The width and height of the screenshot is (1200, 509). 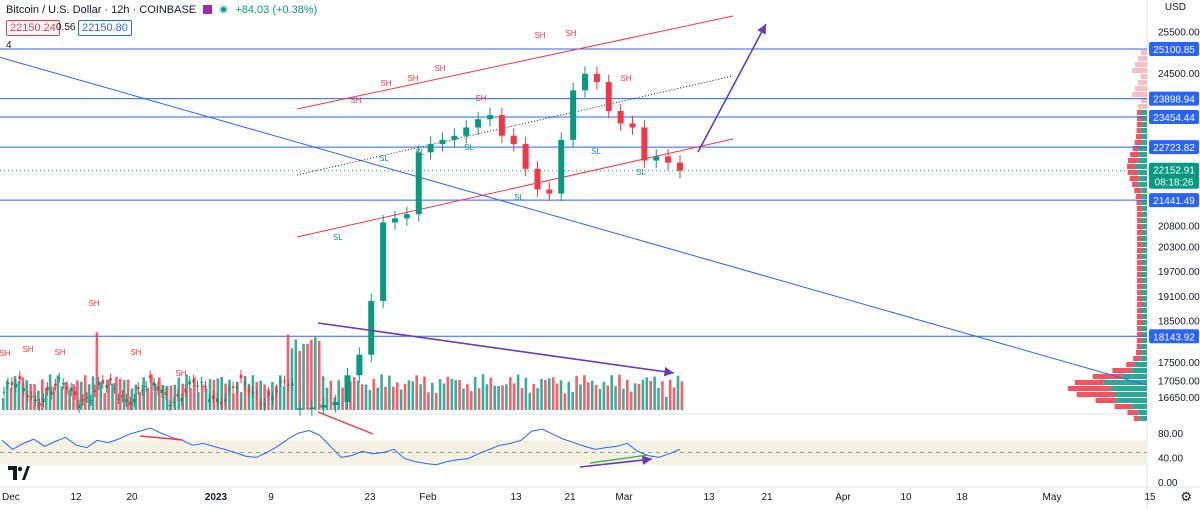 What do you see at coordinates (105, 28) in the screenshot?
I see `buy-button: 22150.80` at bounding box center [105, 28].